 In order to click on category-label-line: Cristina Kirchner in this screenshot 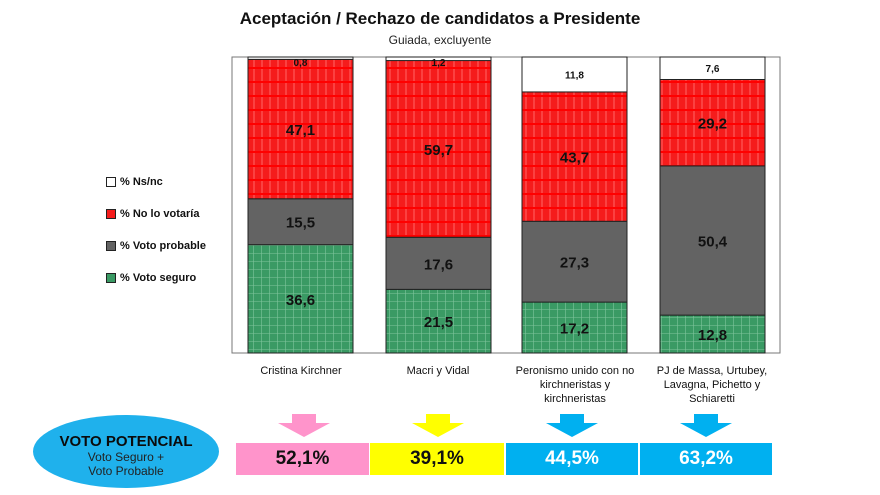, I will do `click(301, 371)`.